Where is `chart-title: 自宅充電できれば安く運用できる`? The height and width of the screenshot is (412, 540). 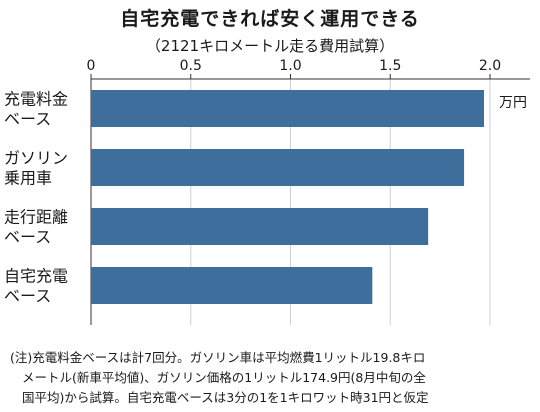
chart-title: 自宅充電できれば安く運用できる is located at coordinates (270, 19).